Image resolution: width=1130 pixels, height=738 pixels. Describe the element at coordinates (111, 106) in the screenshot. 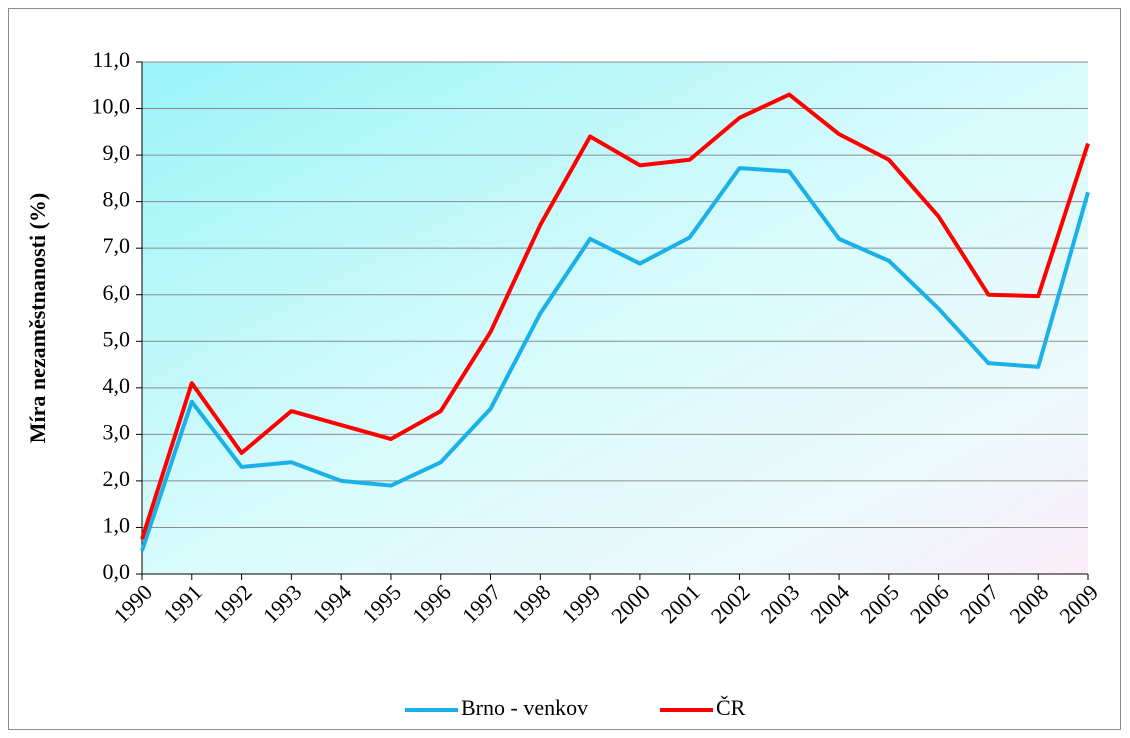

I see `y-tick-label: 10,0` at that location.